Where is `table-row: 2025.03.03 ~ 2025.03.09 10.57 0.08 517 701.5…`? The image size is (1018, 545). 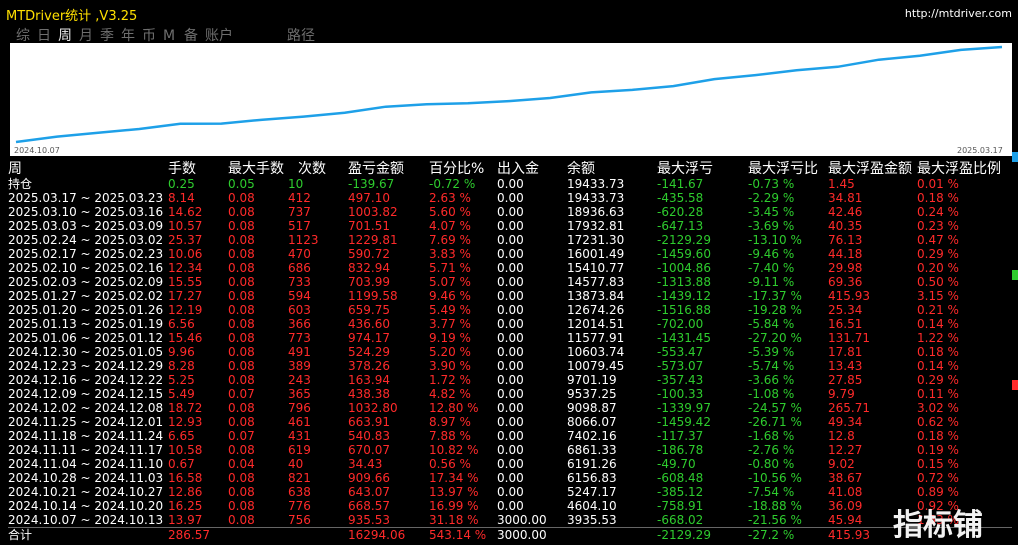
table-row: 2025.03.03 ~ 2025.03.09 10.57 0.08 517 701.5… is located at coordinates (510, 226).